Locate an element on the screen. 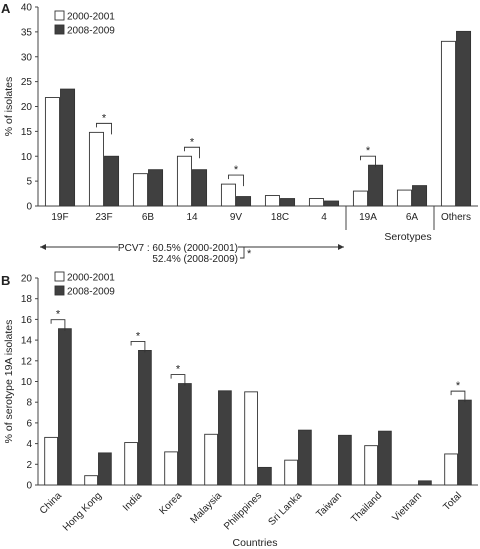 The height and width of the screenshot is (549, 480). pcv7-arrow-right-head is located at coordinates (341, 247).